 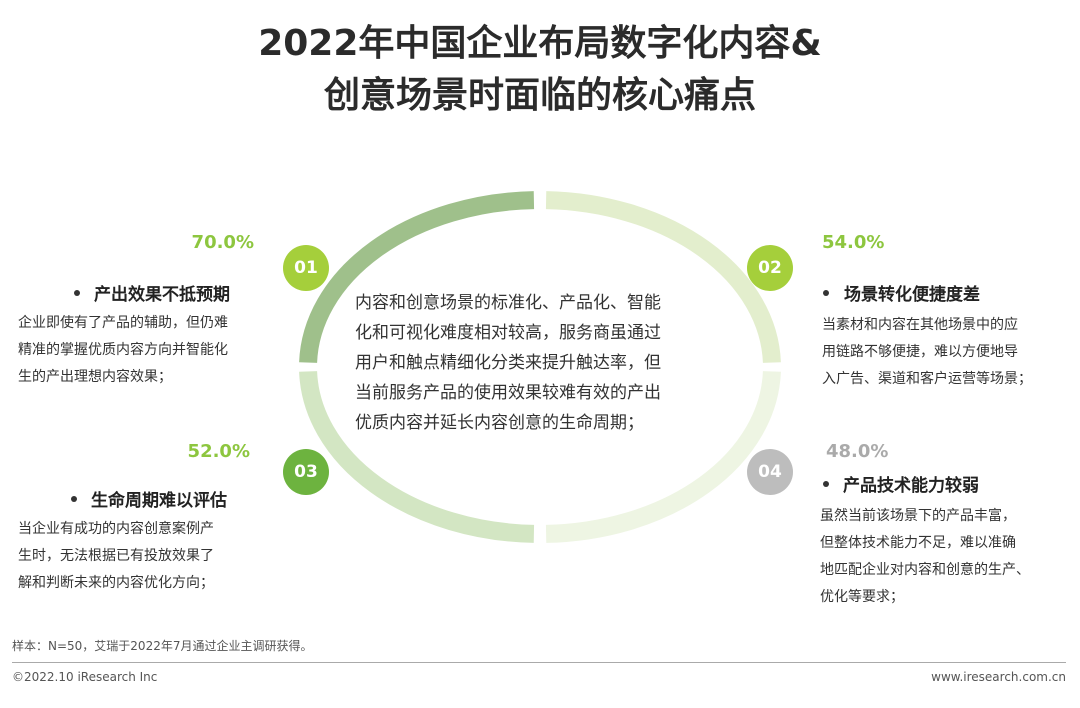 I want to click on item-percent: 48.0%, so click(x=857, y=451).